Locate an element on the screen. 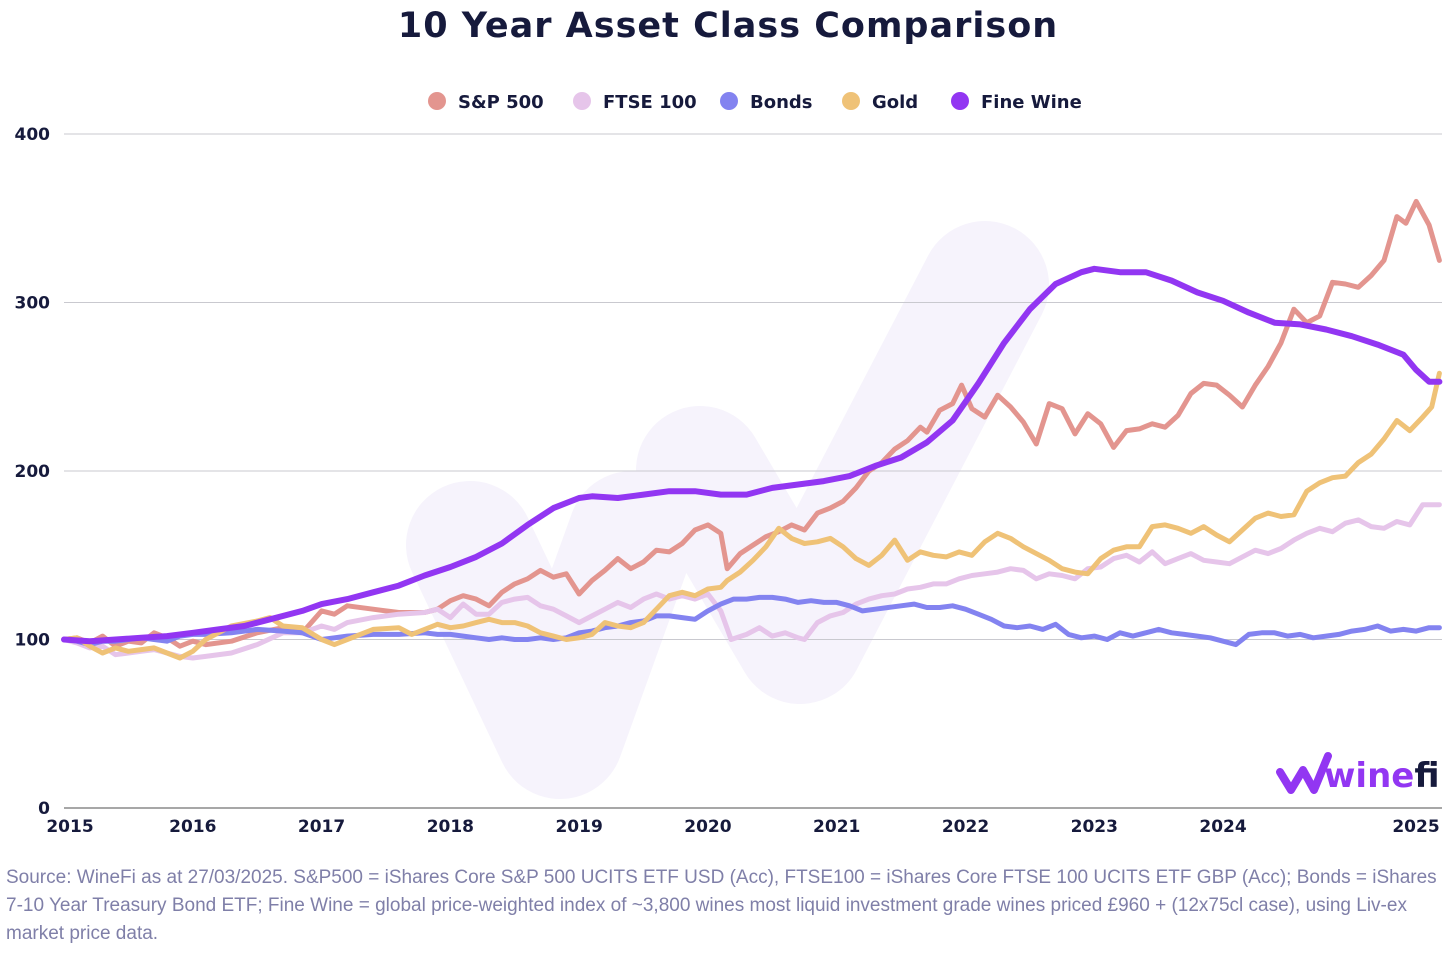 The width and height of the screenshot is (1456, 953). x-tick-label: 2025 is located at coordinates (1415, 827).